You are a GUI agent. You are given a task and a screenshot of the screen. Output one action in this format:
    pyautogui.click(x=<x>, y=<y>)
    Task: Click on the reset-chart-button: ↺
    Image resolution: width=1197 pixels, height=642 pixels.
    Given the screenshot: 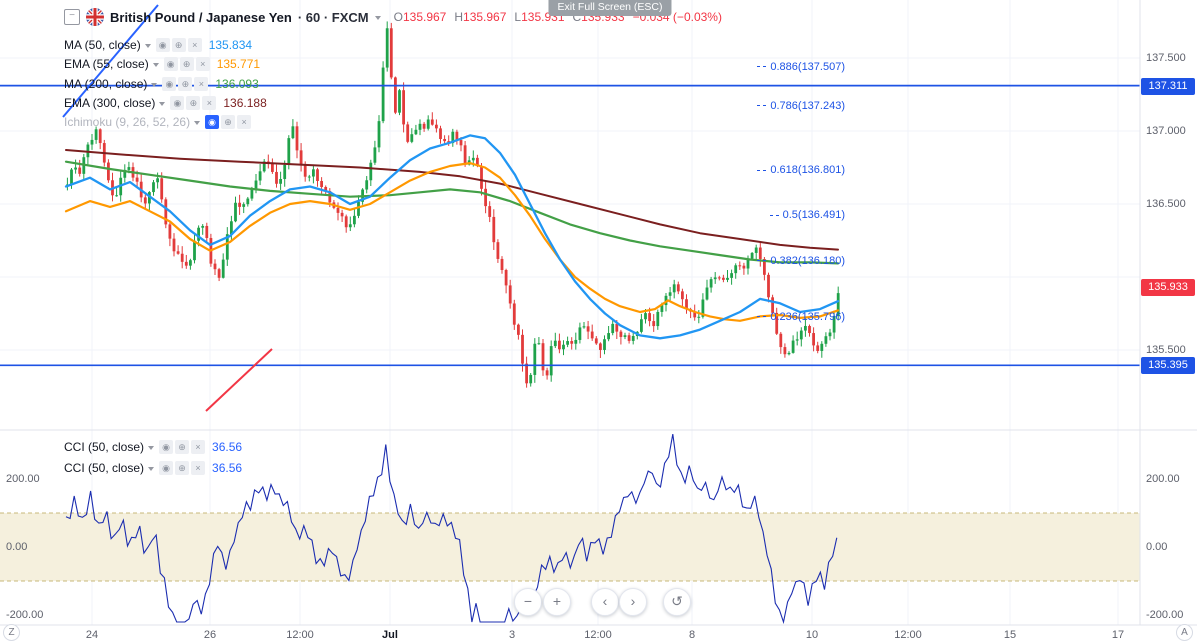 What is the action you would take?
    pyautogui.click(x=677, y=602)
    